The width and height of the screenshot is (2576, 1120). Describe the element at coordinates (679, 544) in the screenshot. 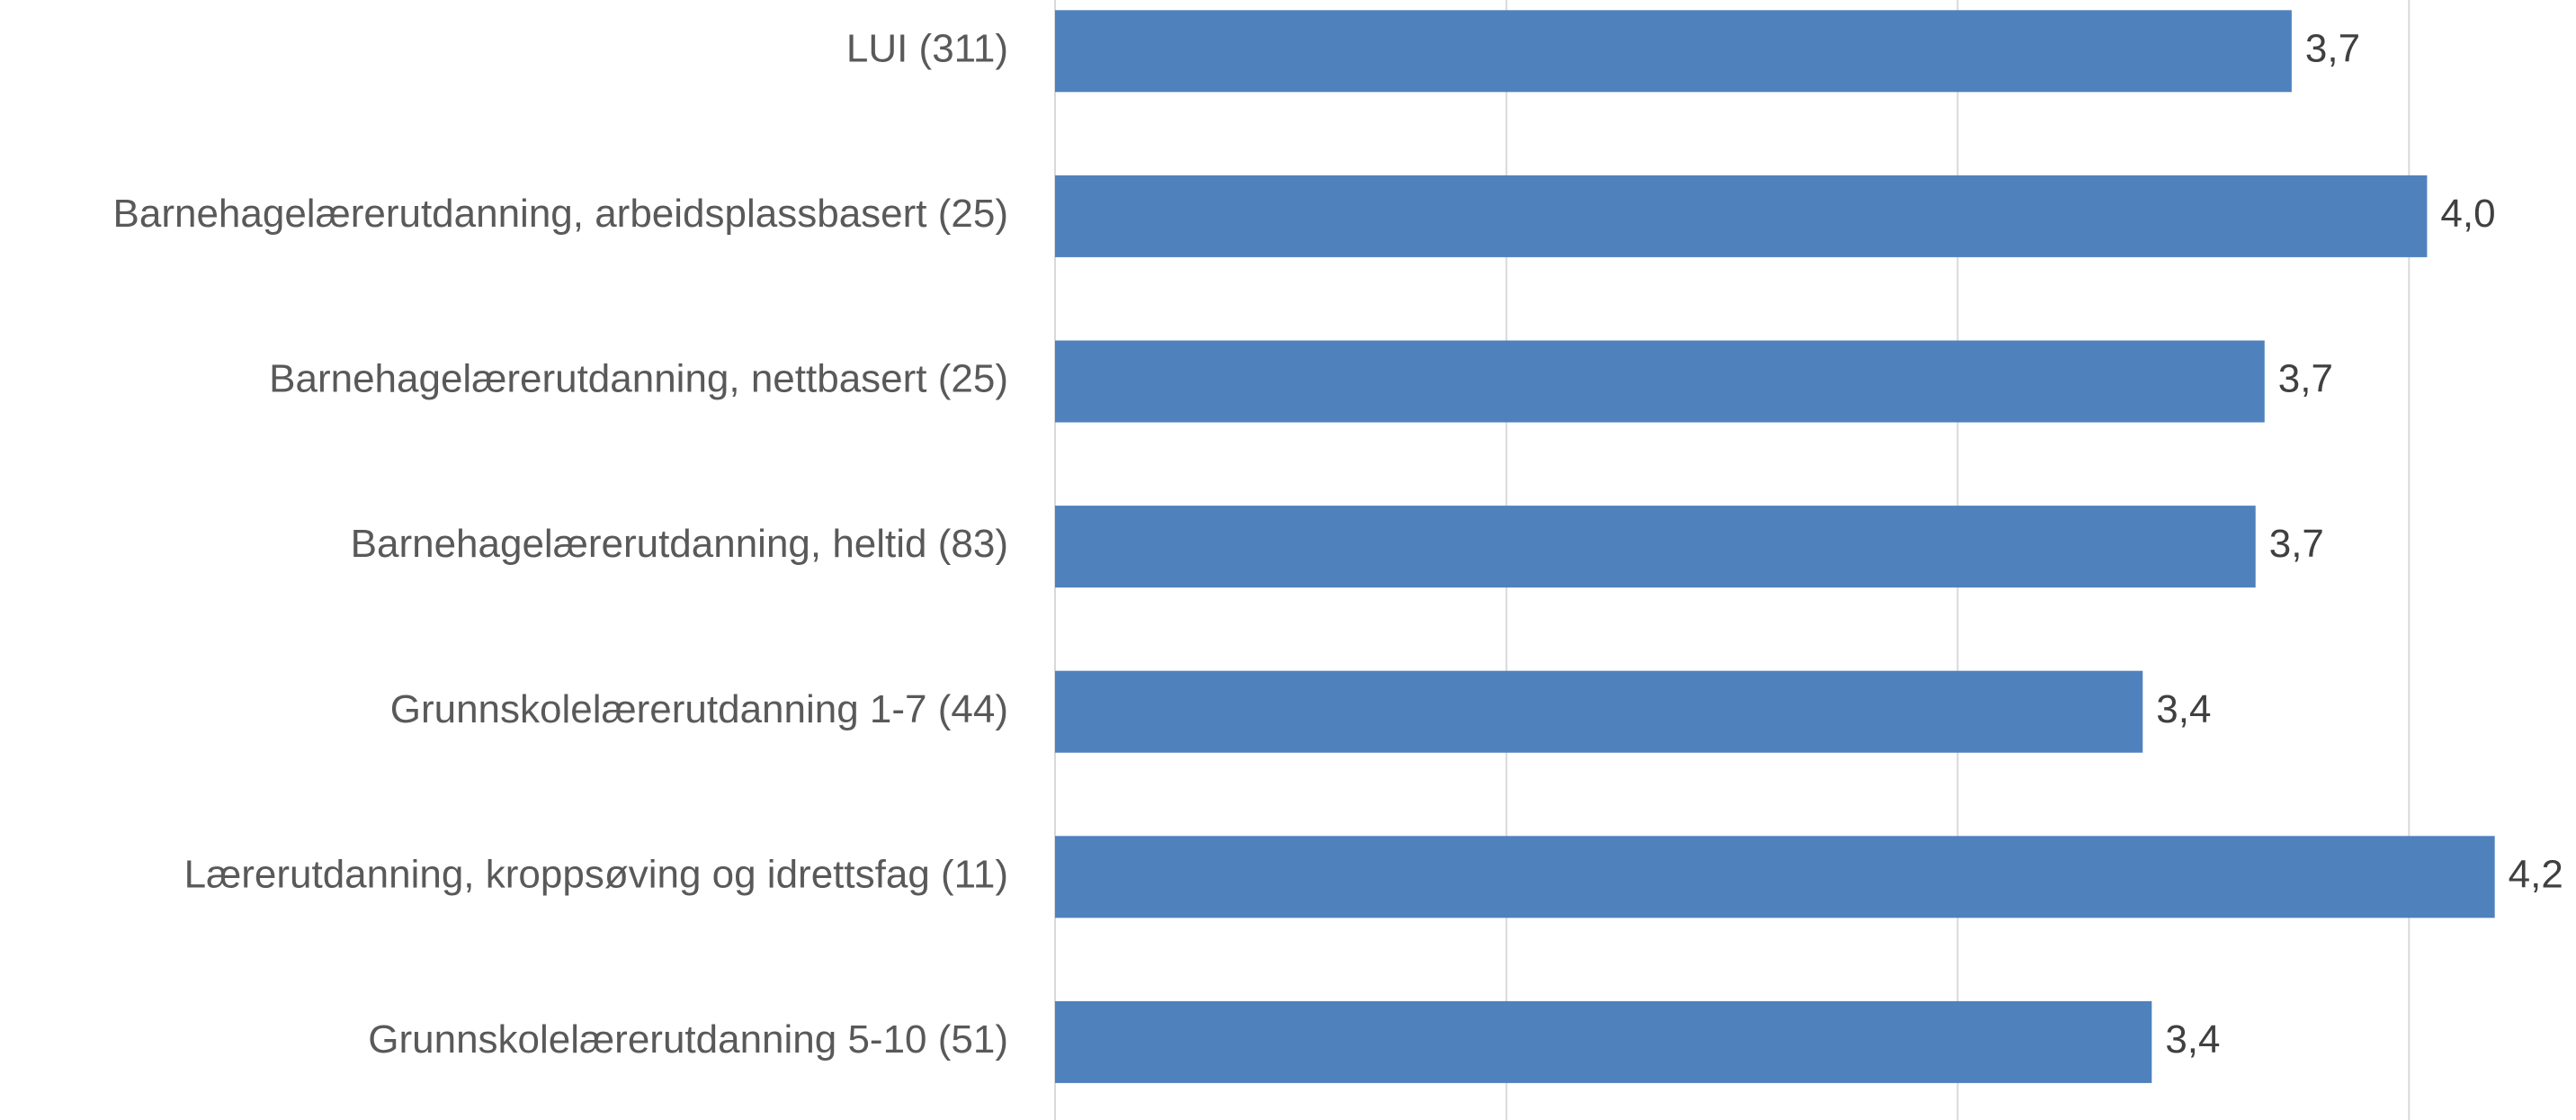

I see `category-label: Barnehagelærerutdanning, heltid (83)` at that location.